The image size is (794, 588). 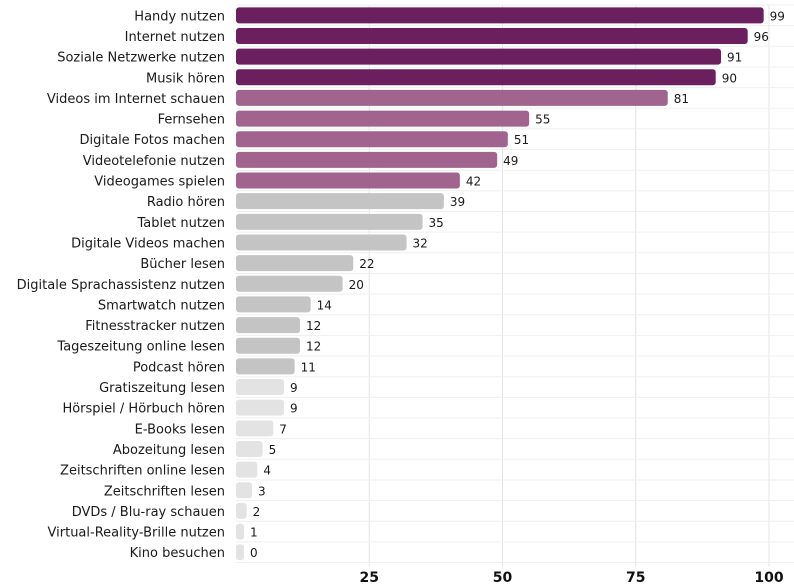 I want to click on value-label: 81, so click(x=681, y=99).